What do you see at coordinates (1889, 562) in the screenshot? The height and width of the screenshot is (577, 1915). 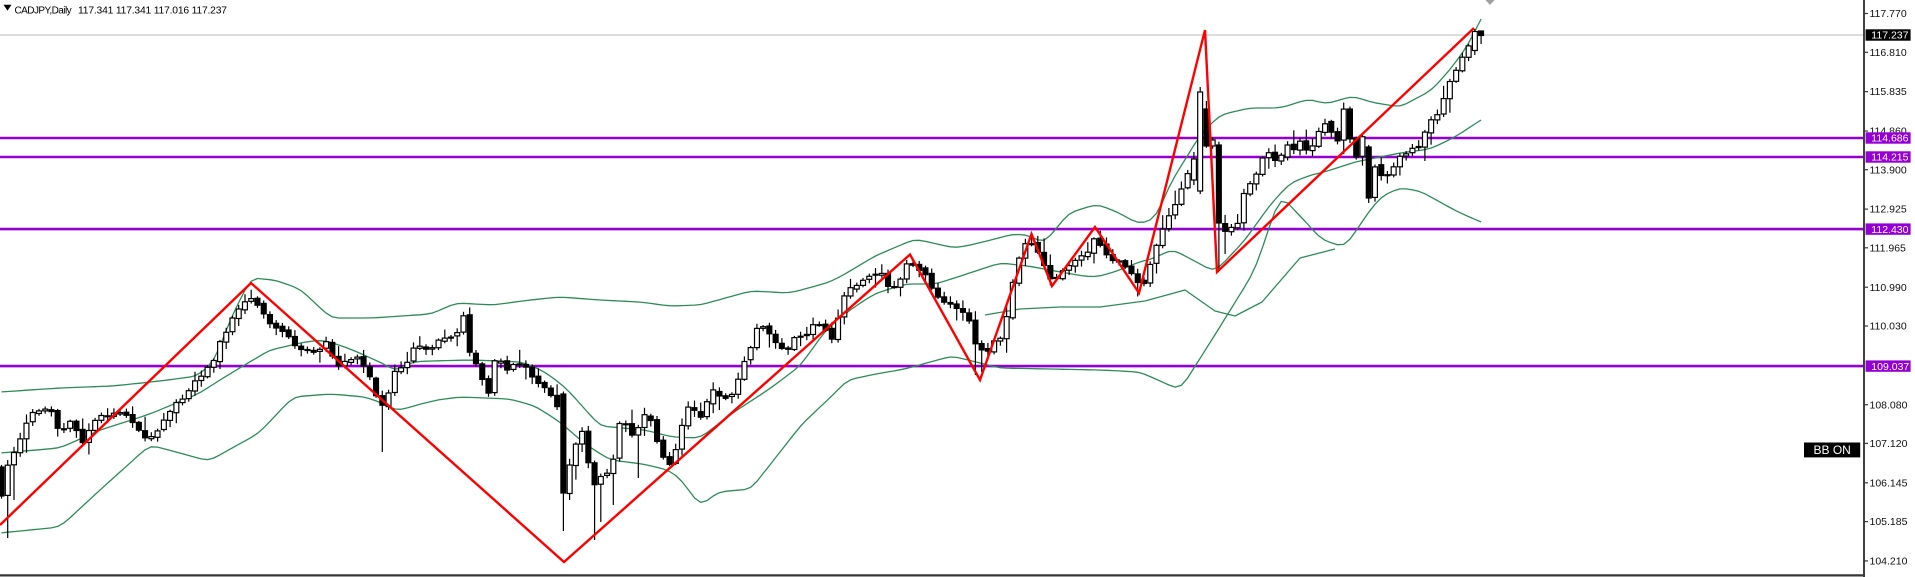 I see `svg-text: 104.210` at bounding box center [1889, 562].